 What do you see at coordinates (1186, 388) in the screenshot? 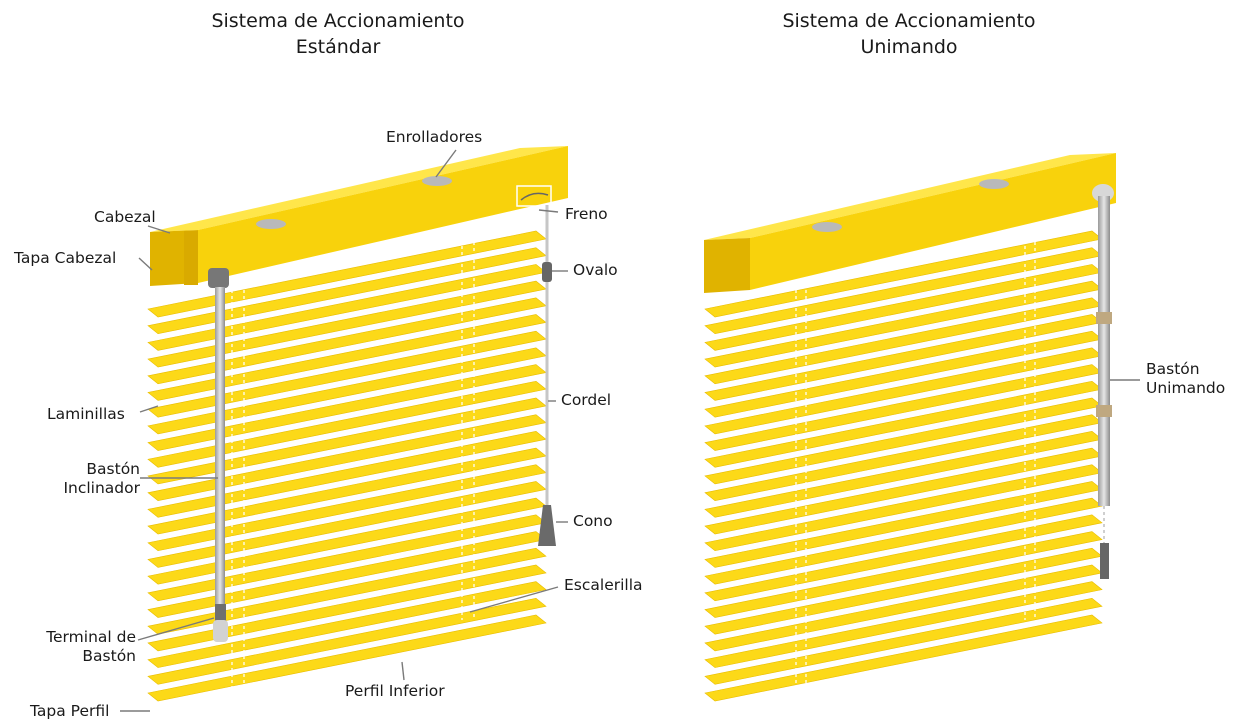
I see `label-baston-unimando-line2: Unimando` at bounding box center [1186, 388].